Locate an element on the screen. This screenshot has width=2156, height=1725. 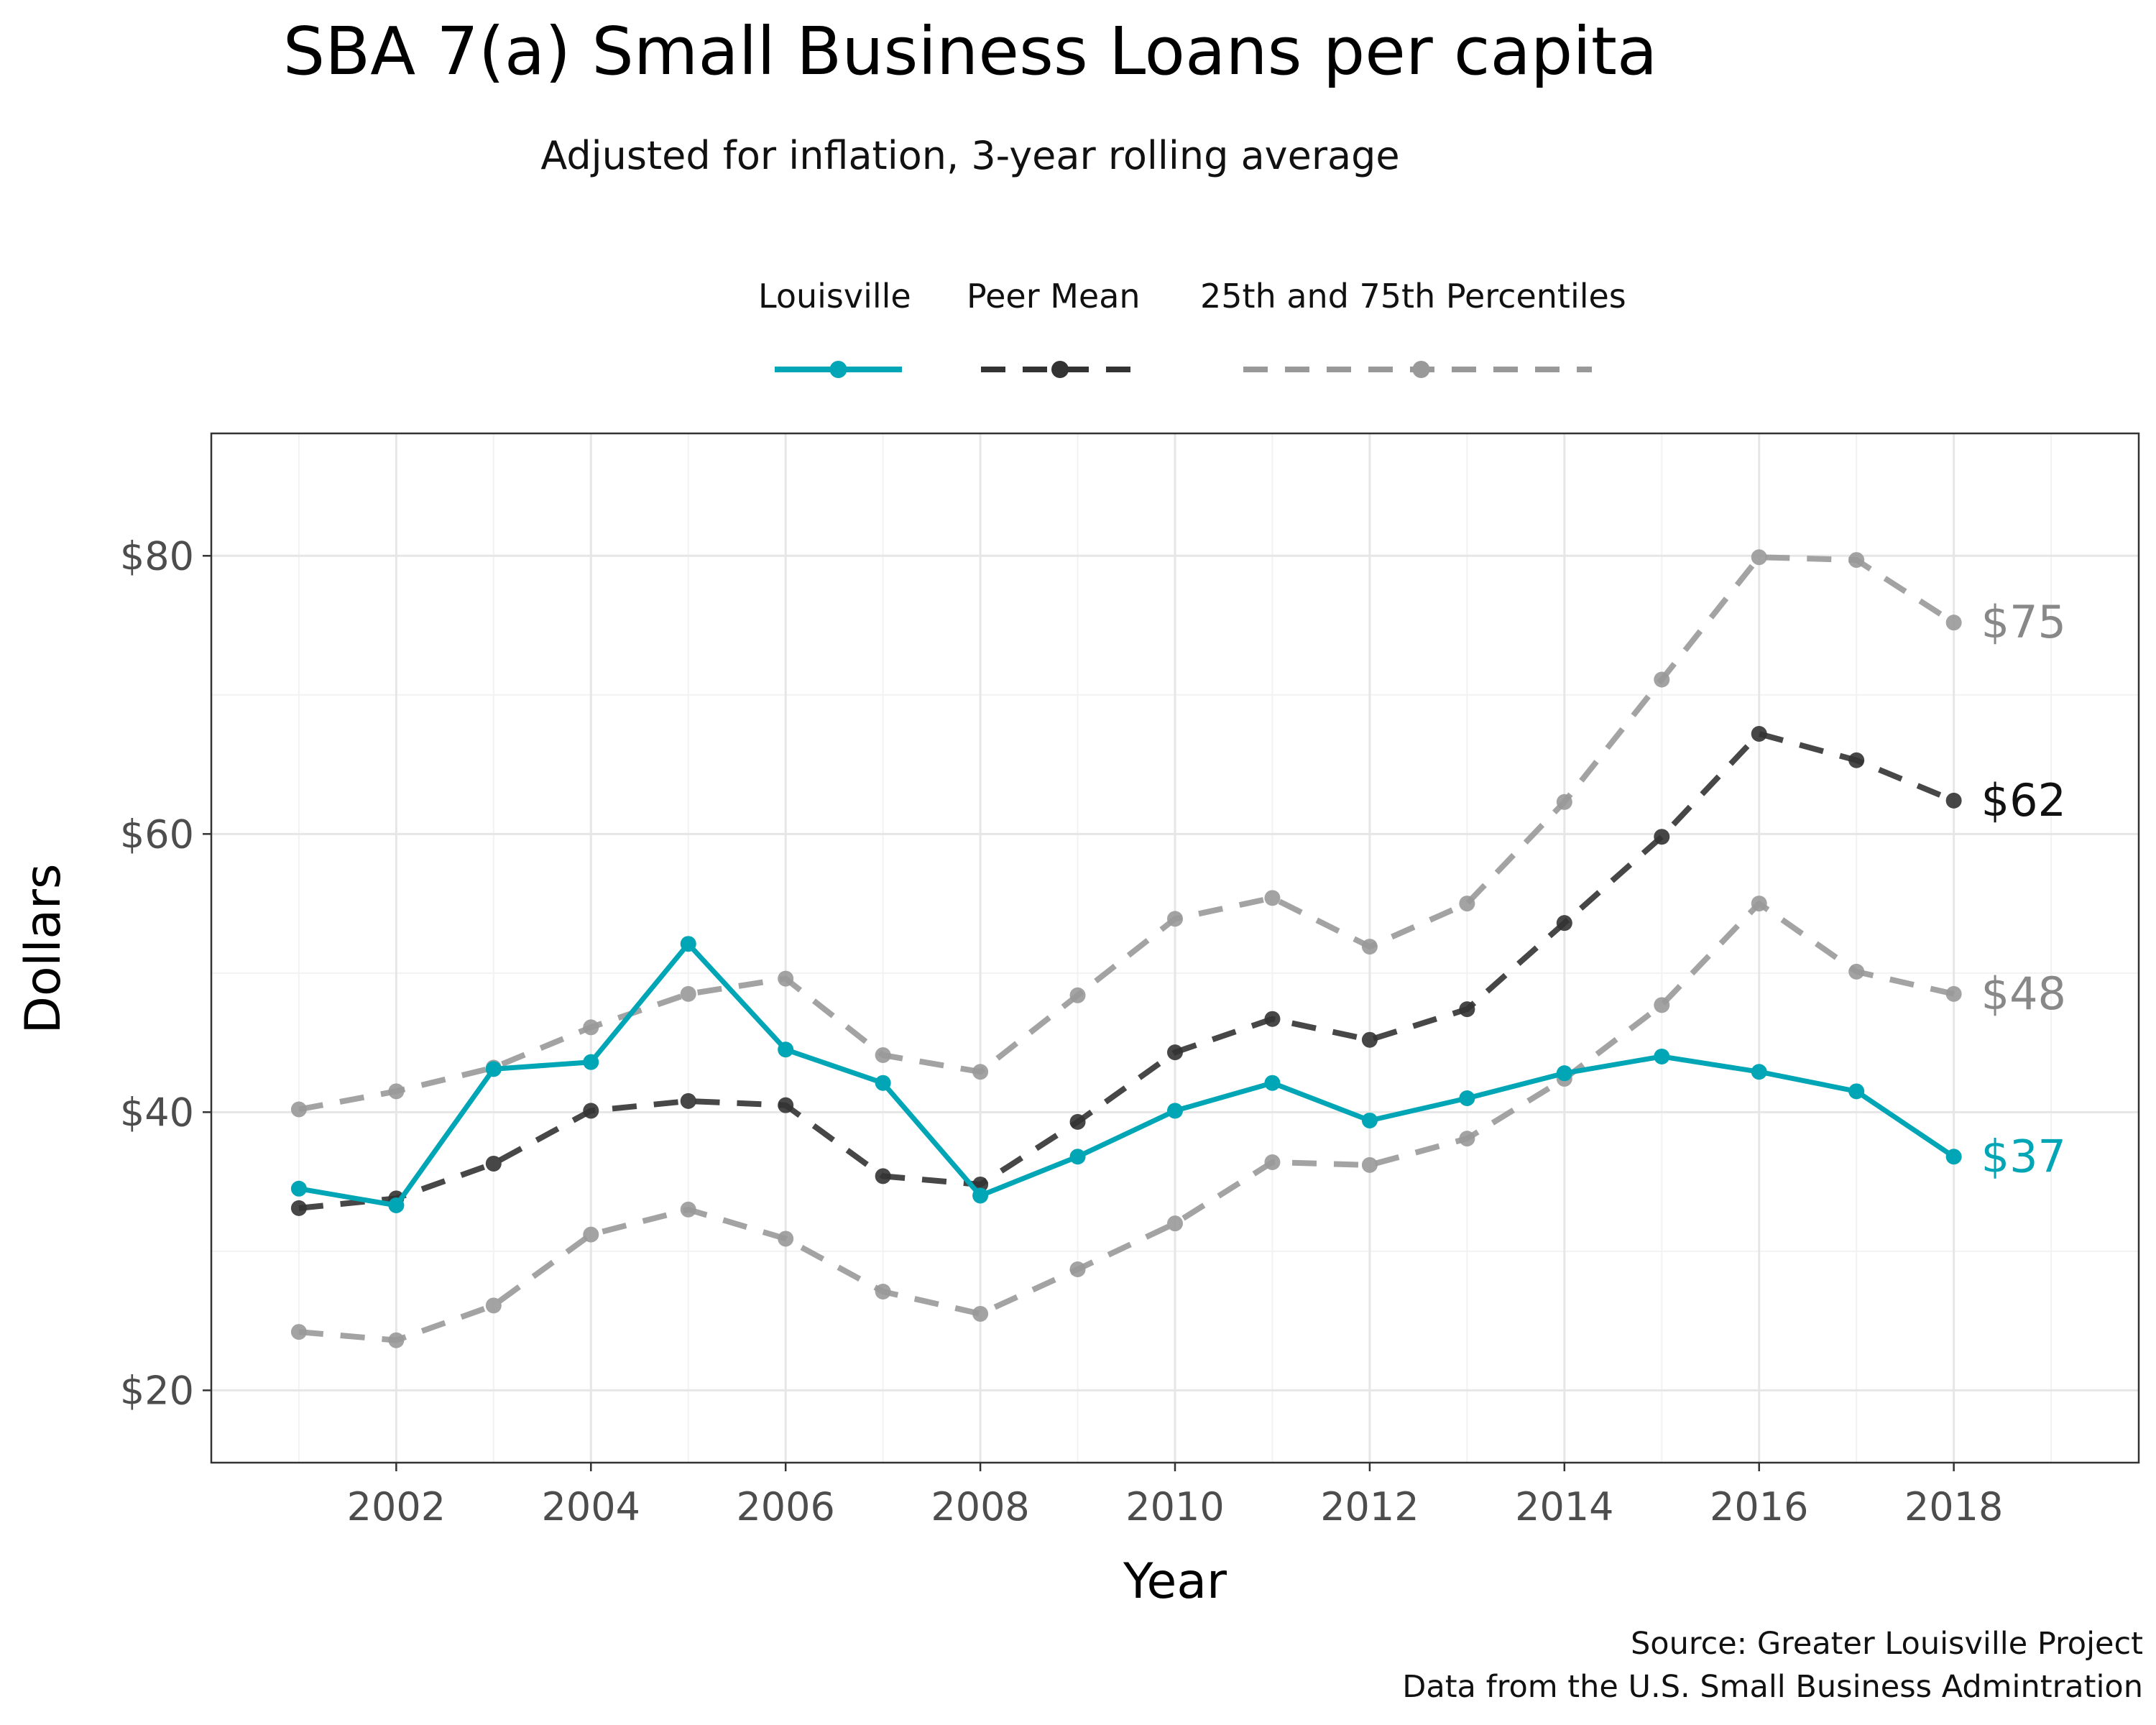
data-point-louisville-2005 is located at coordinates (688, 944).